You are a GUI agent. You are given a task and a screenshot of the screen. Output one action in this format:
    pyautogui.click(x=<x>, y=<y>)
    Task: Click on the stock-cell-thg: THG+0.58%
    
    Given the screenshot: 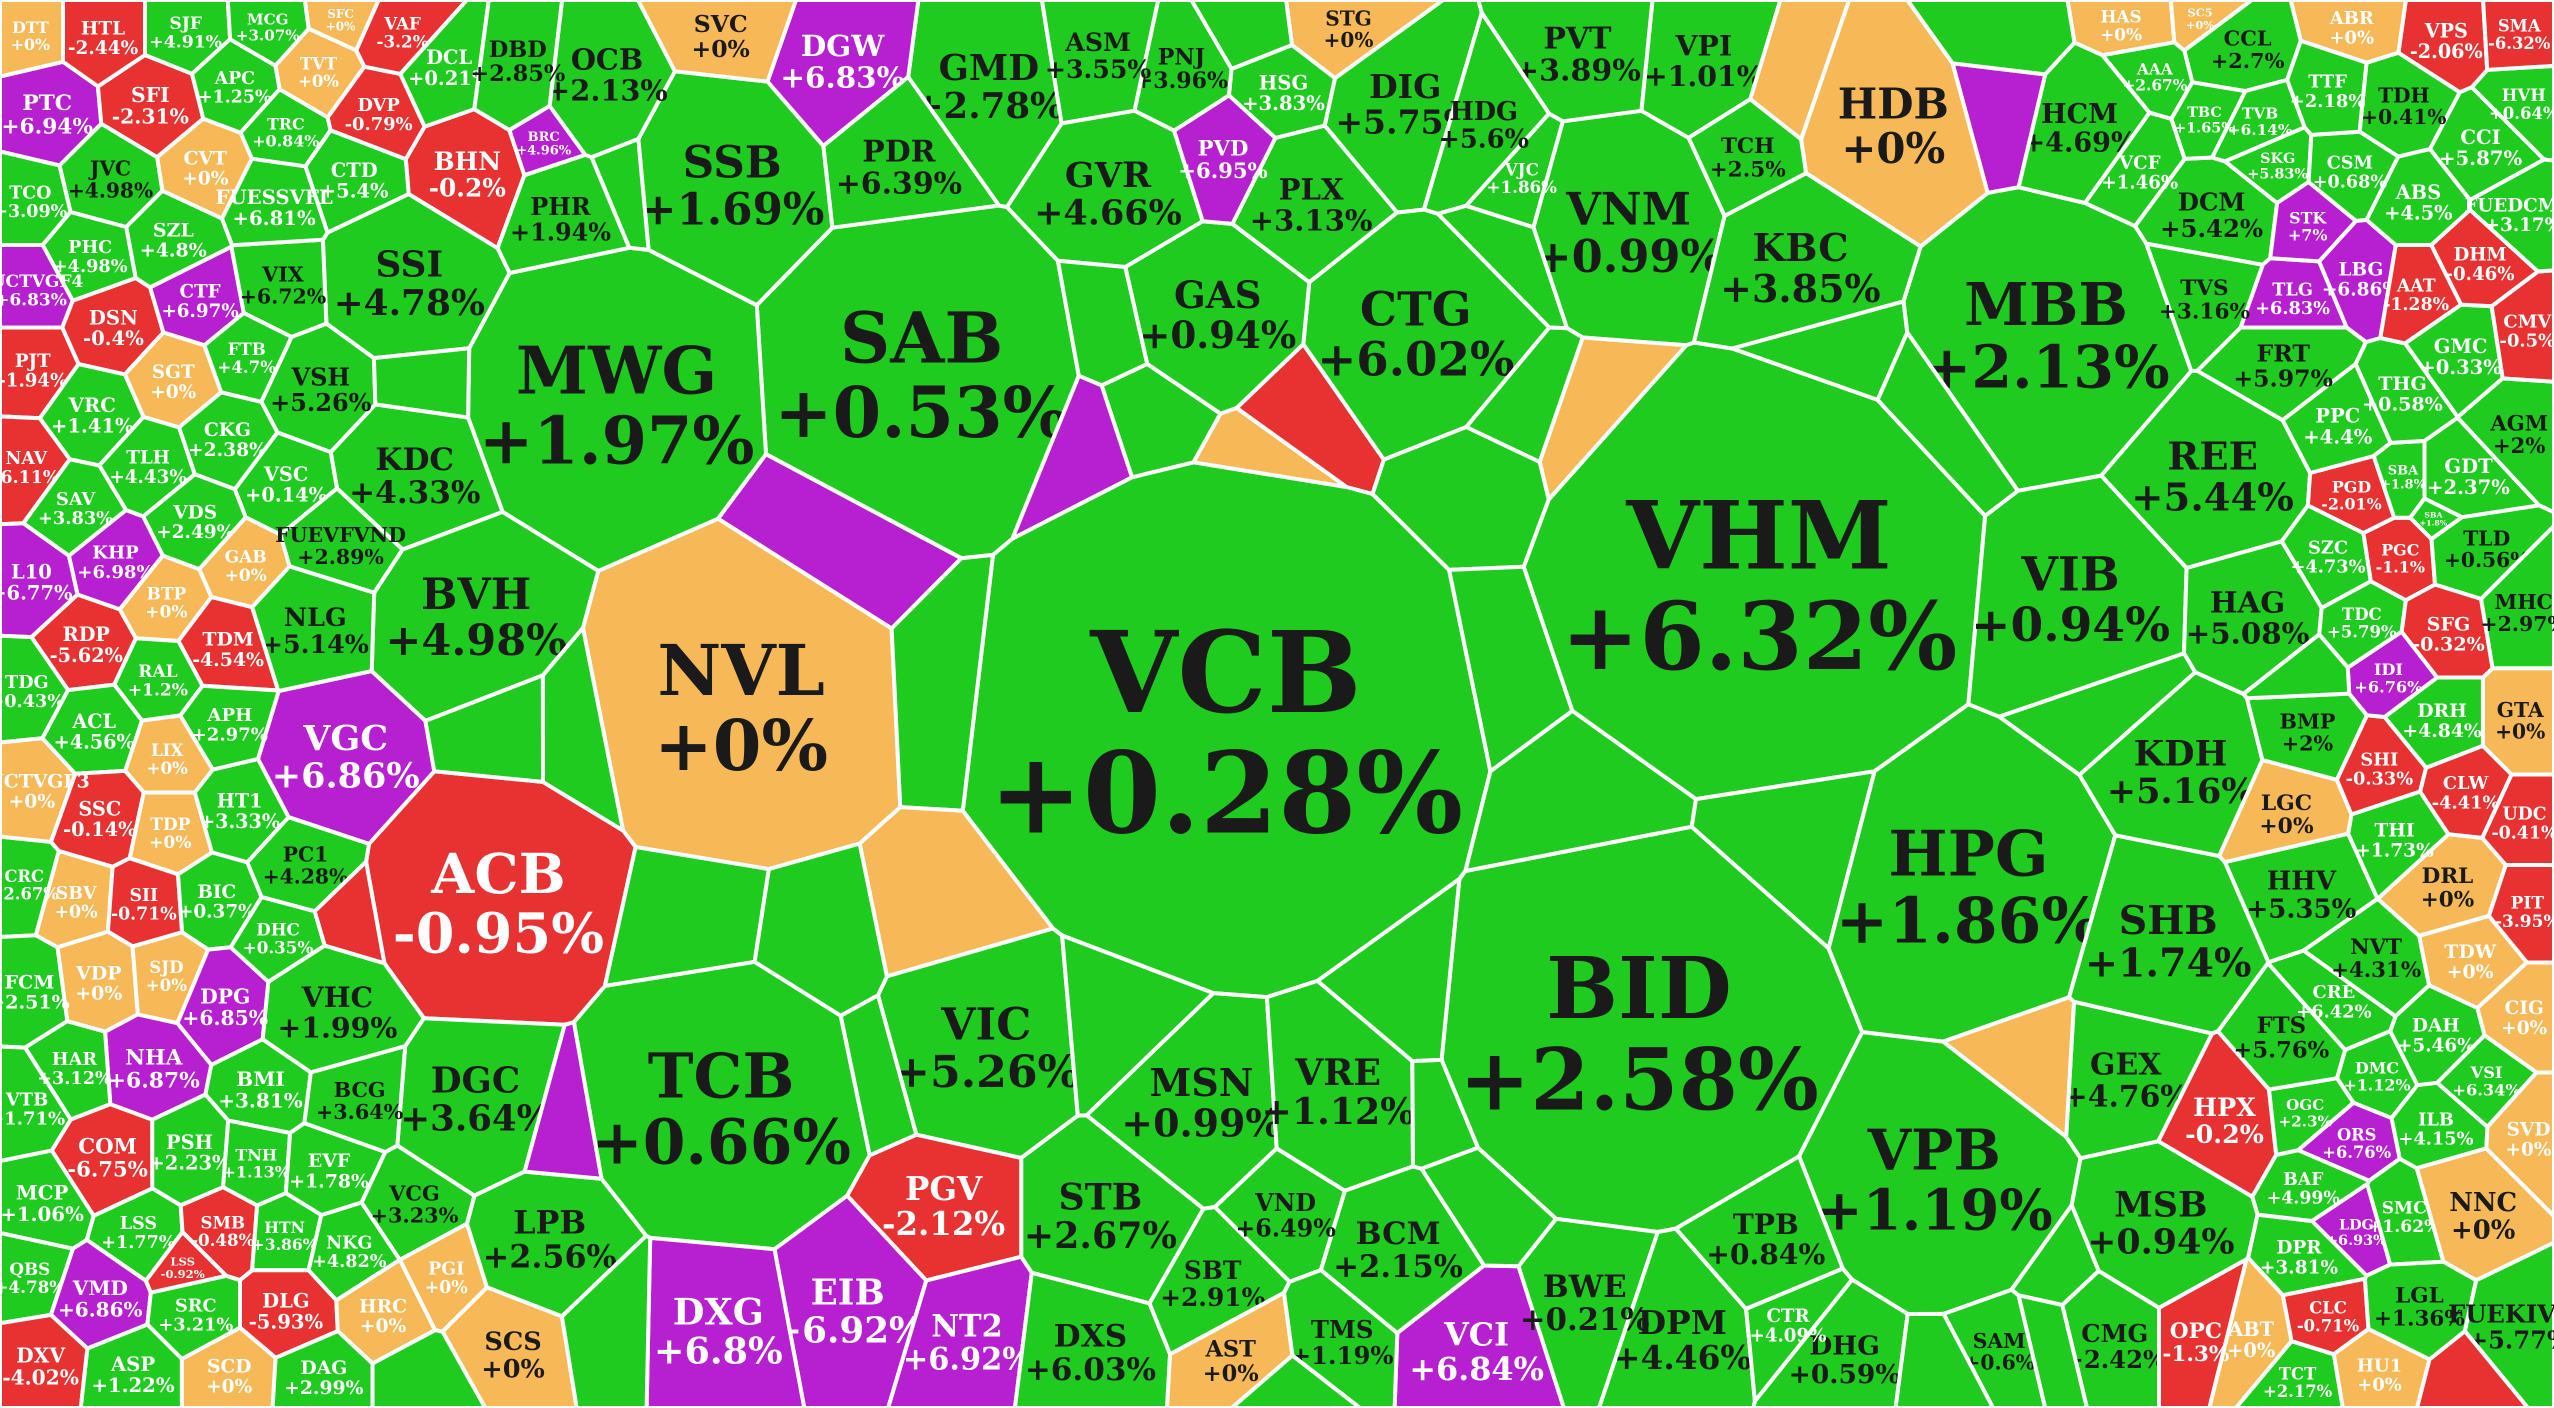 What is the action you would take?
    pyautogui.click(x=2406, y=390)
    